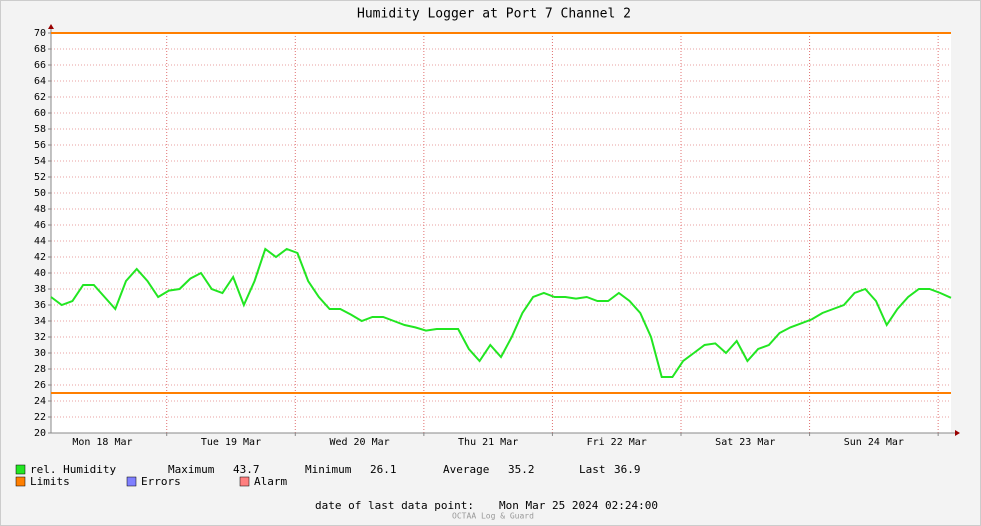 The height and width of the screenshot is (526, 981). What do you see at coordinates (40, 401) in the screenshot?
I see `y-tick-label: 24` at bounding box center [40, 401].